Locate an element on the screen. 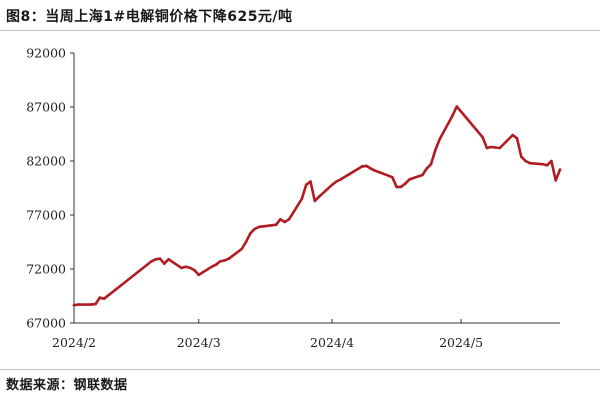  y-tick-label: 92000 is located at coordinates (46, 53).